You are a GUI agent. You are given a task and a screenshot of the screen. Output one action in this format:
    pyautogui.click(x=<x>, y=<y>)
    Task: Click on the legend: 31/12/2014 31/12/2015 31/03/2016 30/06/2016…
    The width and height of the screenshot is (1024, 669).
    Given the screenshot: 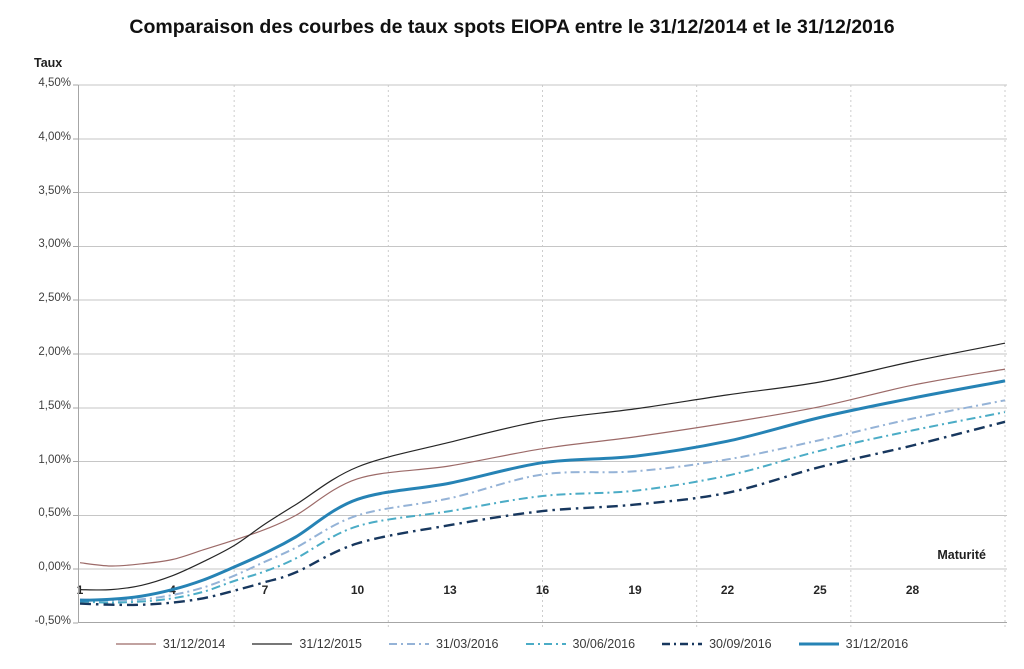 What is the action you would take?
    pyautogui.click(x=512, y=644)
    